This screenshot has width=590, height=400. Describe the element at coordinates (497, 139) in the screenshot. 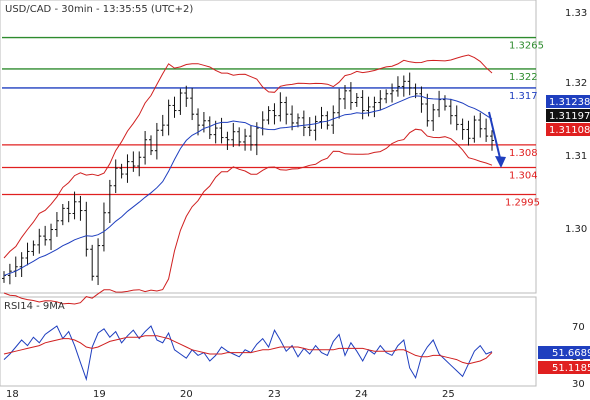

I see `forecast-arrow-icon` at that location.